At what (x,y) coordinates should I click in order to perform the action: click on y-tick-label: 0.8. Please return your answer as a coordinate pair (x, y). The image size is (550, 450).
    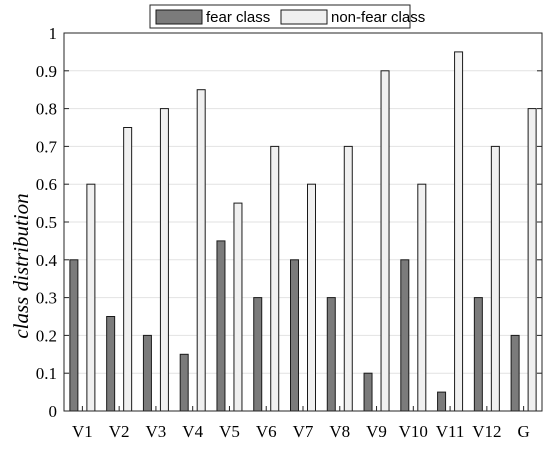
    Looking at the image, I should click on (46, 109).